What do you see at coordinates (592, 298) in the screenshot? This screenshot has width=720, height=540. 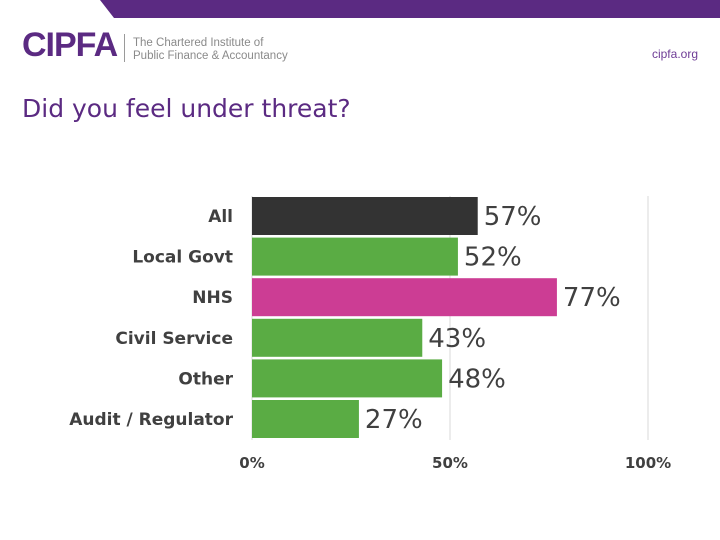 I see `value-label-2: 77%` at bounding box center [592, 298].